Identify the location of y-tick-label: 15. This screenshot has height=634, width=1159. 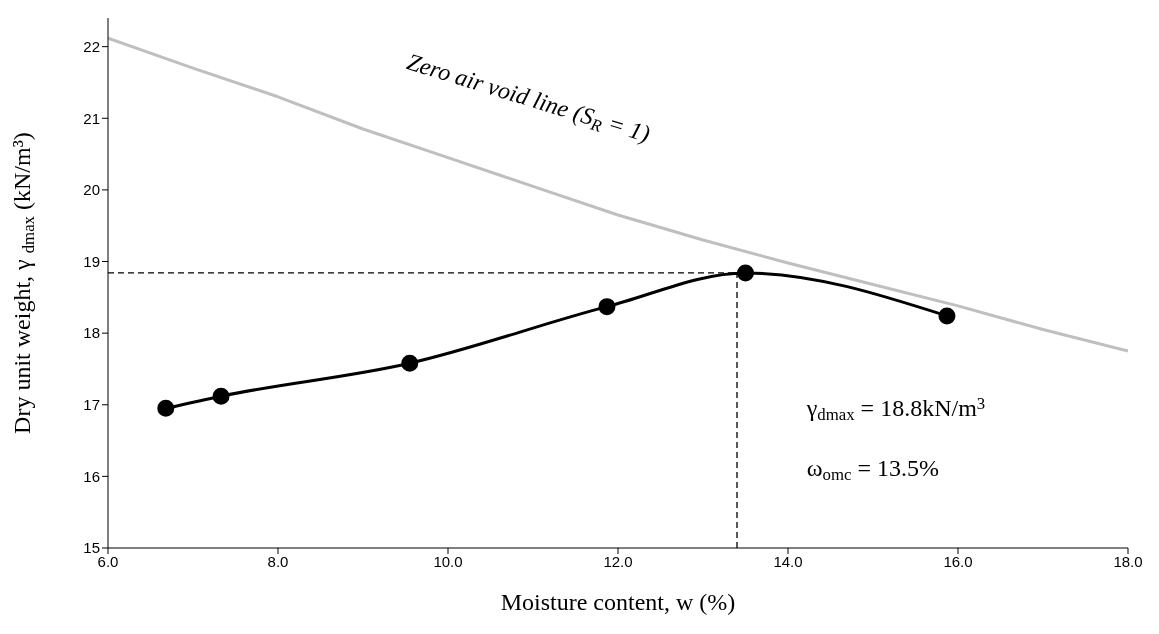
(91, 548).